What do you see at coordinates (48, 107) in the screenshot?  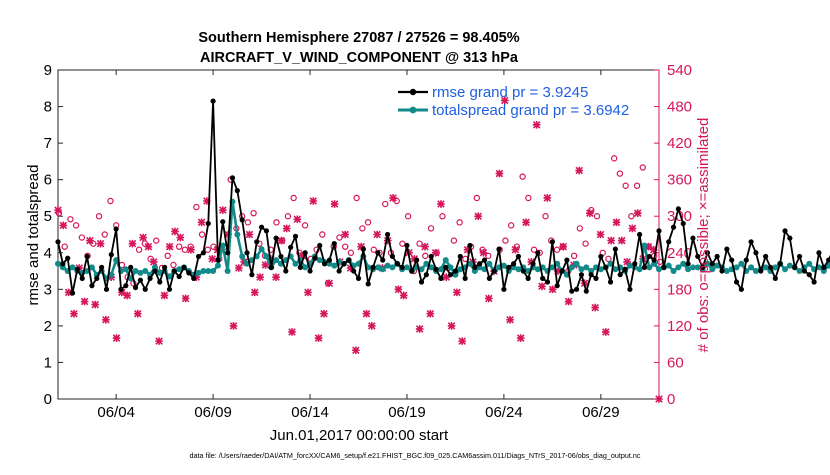 I see `y-left-tick-label: 8` at bounding box center [48, 107].